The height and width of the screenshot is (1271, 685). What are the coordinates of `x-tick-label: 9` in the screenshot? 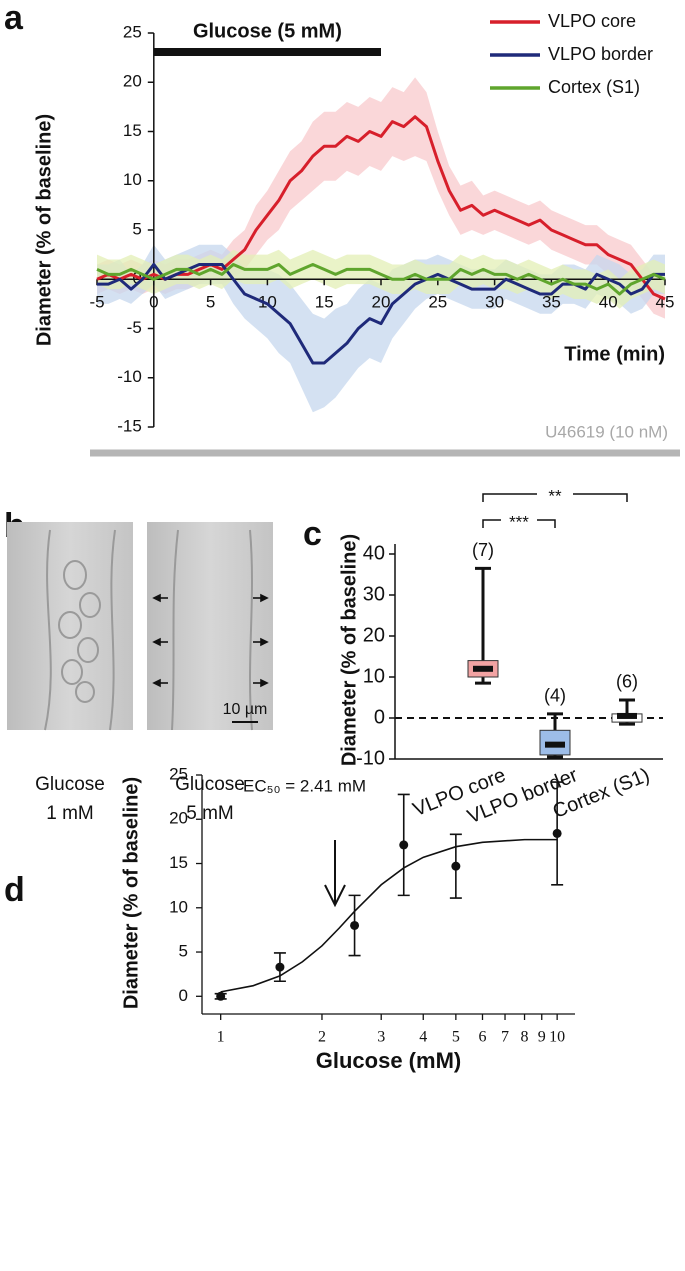 It's located at (542, 1037).